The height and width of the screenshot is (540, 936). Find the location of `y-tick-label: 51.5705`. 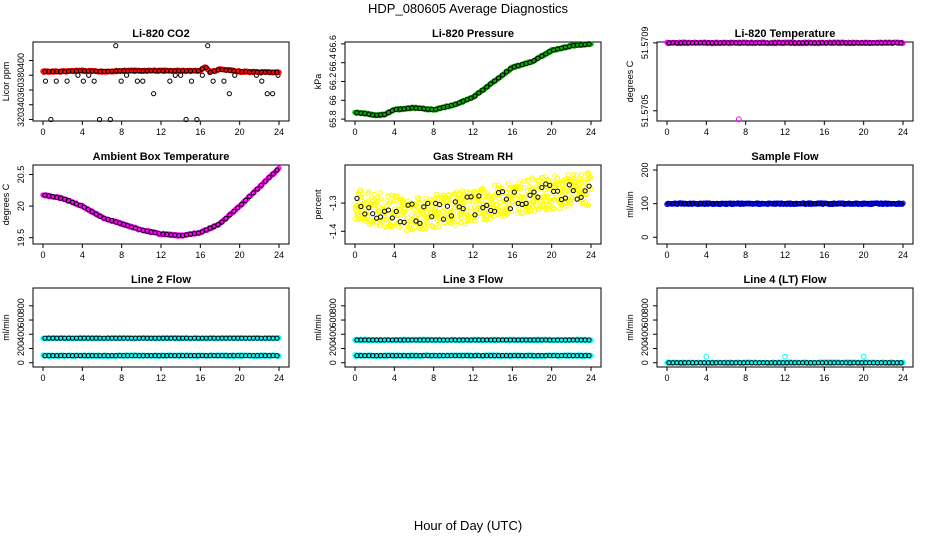

y-tick-label: 51.5705 is located at coordinates (645, 111).